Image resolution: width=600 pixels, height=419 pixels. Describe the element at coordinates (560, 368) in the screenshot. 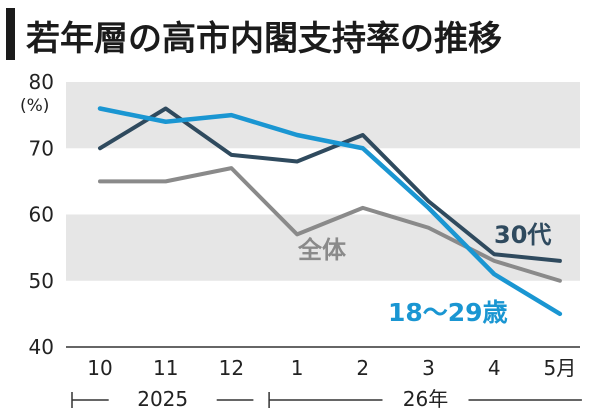

I see `x-tick-label: 5月` at that location.